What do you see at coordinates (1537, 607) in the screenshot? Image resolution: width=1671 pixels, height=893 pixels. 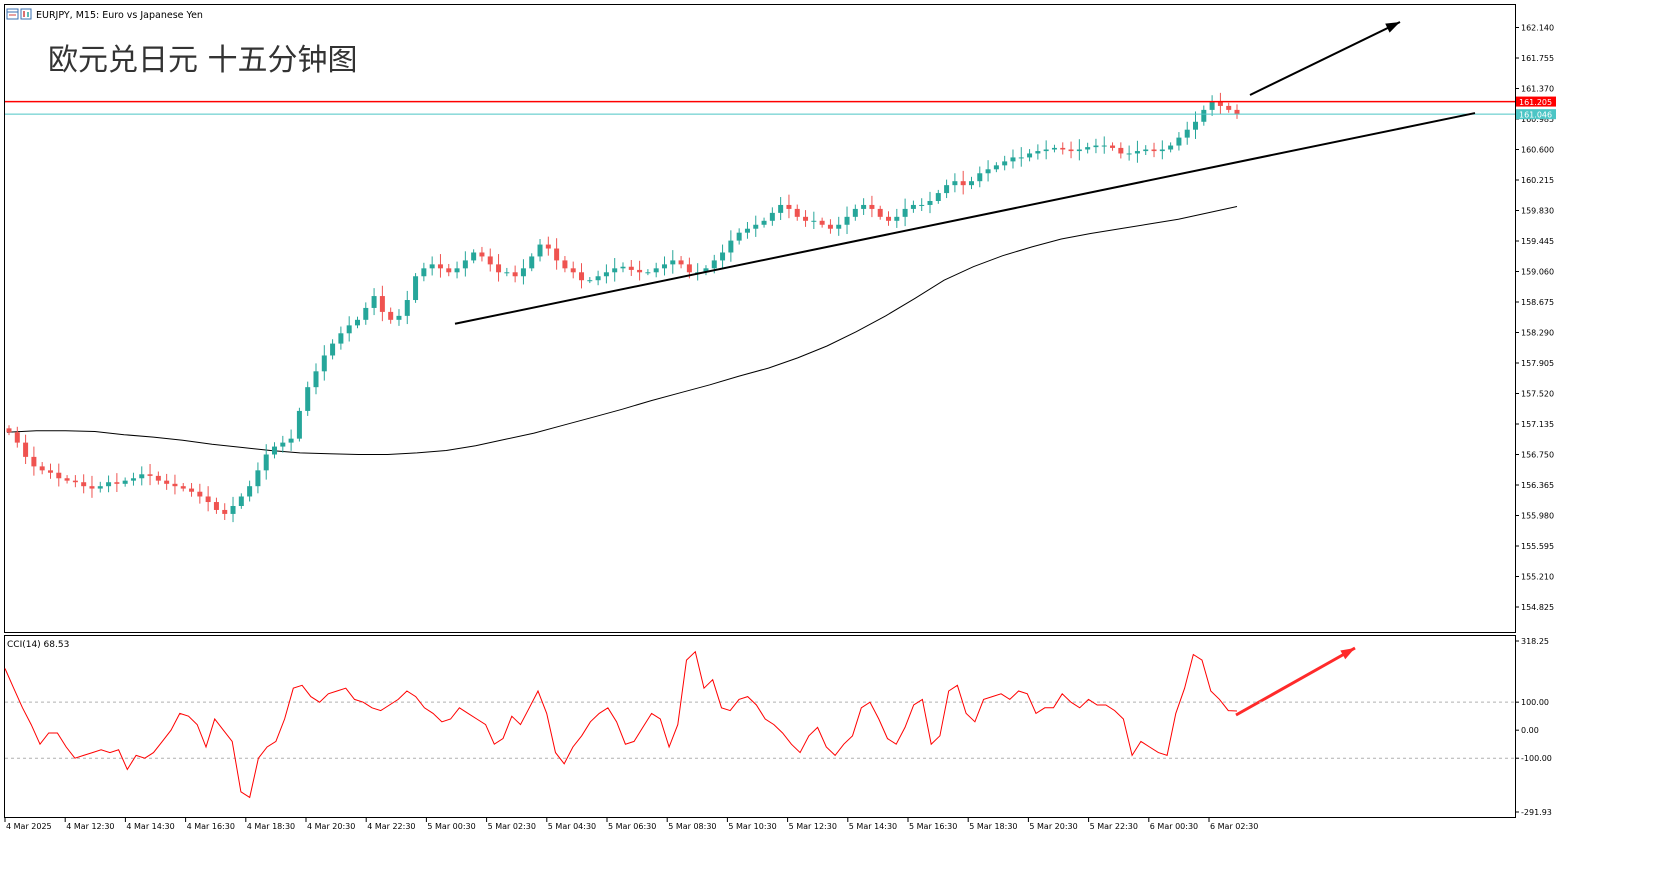 I see `price-tick-label: 154.825` at bounding box center [1537, 607].